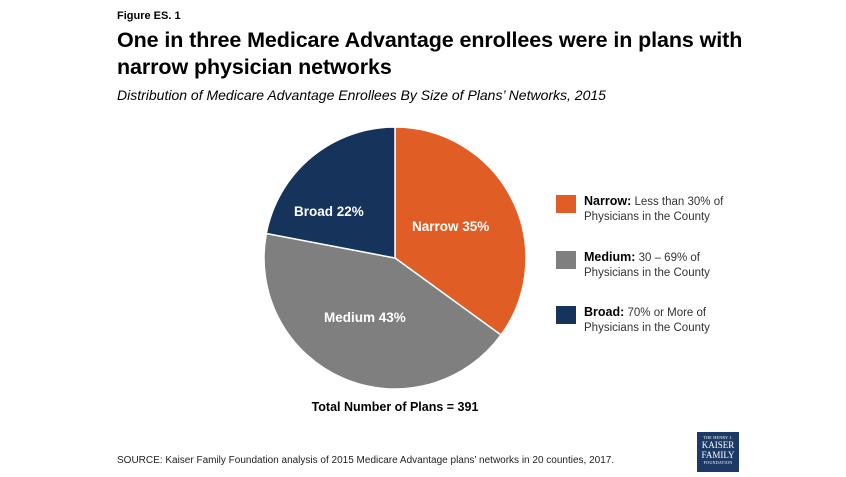 This screenshot has height=477, width=846. What do you see at coordinates (566, 204) in the screenshot?
I see `legend-swatch-narrow` at bounding box center [566, 204].